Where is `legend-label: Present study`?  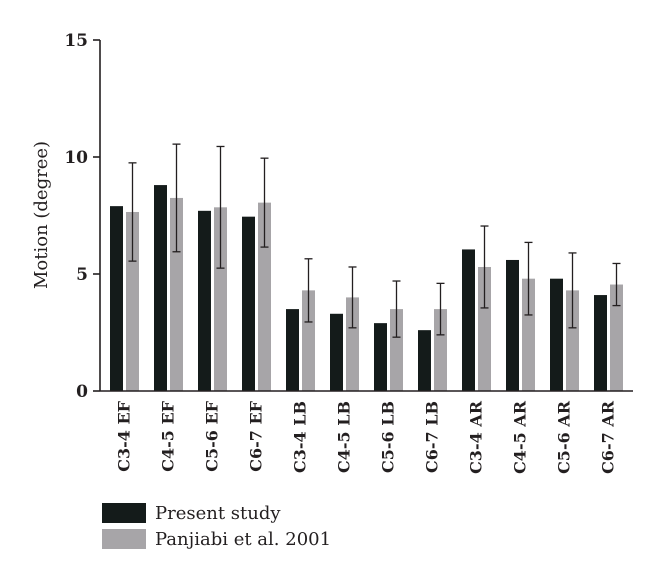
legend-label: Present study is located at coordinates (218, 513).